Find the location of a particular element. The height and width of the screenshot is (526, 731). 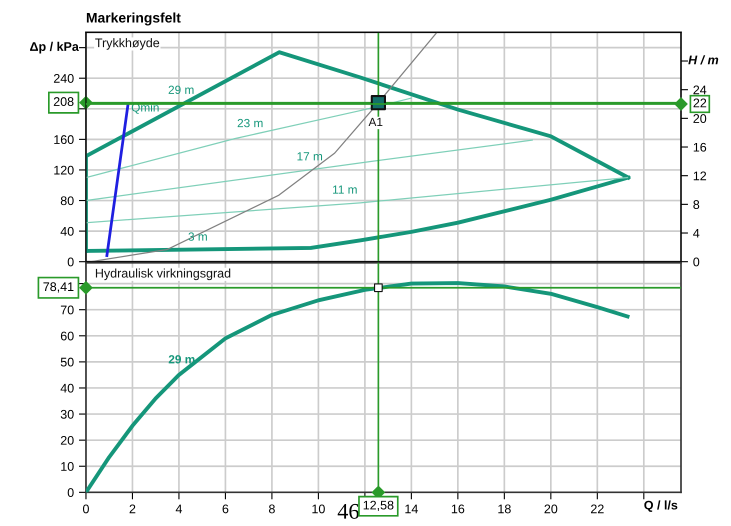

x-tick-label: 6 is located at coordinates (225, 509).